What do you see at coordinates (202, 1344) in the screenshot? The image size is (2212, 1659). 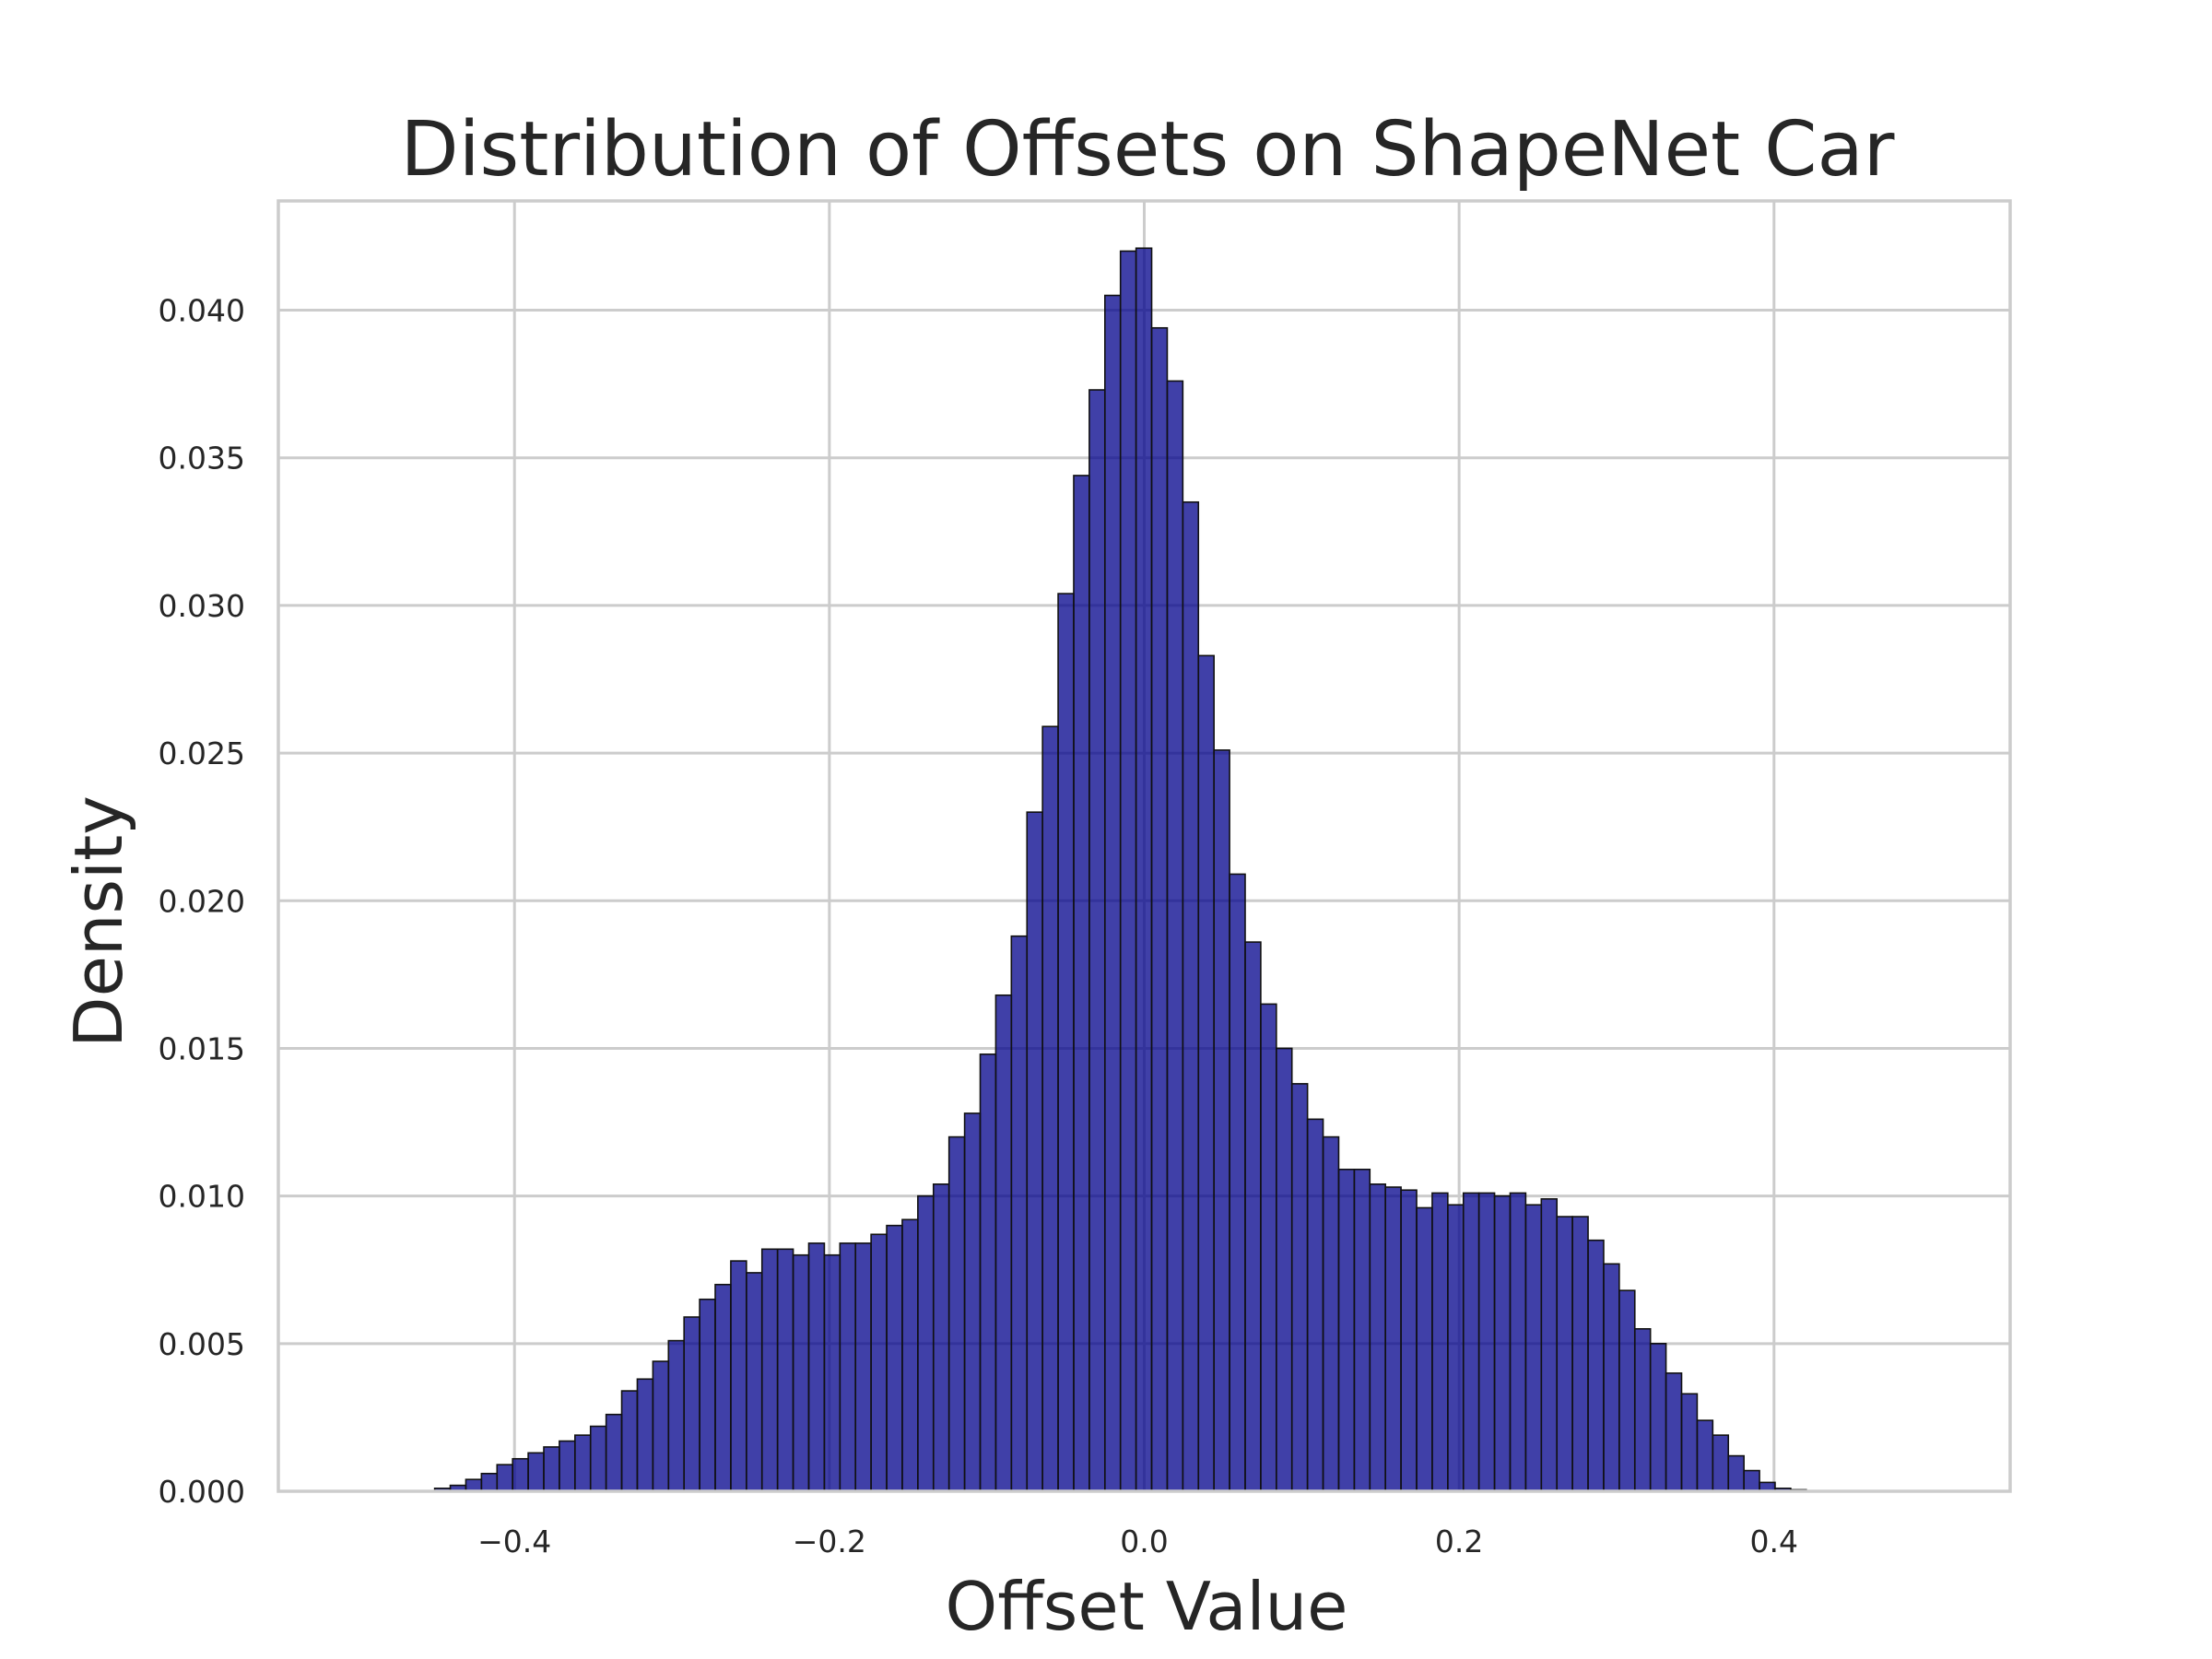 I see `y-tick-label: 0.005` at bounding box center [202, 1344].